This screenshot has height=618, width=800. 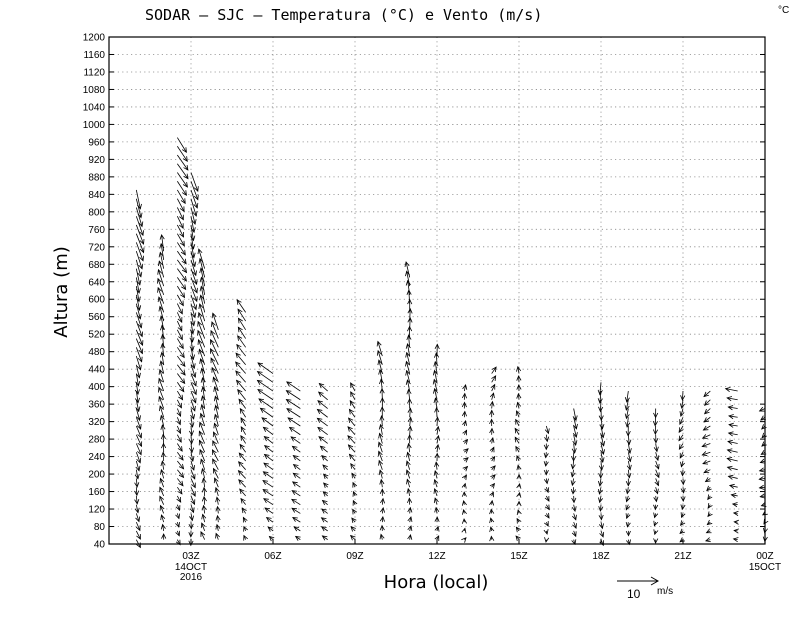 What do you see at coordinates (96, 282) in the screenshot?
I see `y-tick-label: 640` at bounding box center [96, 282].